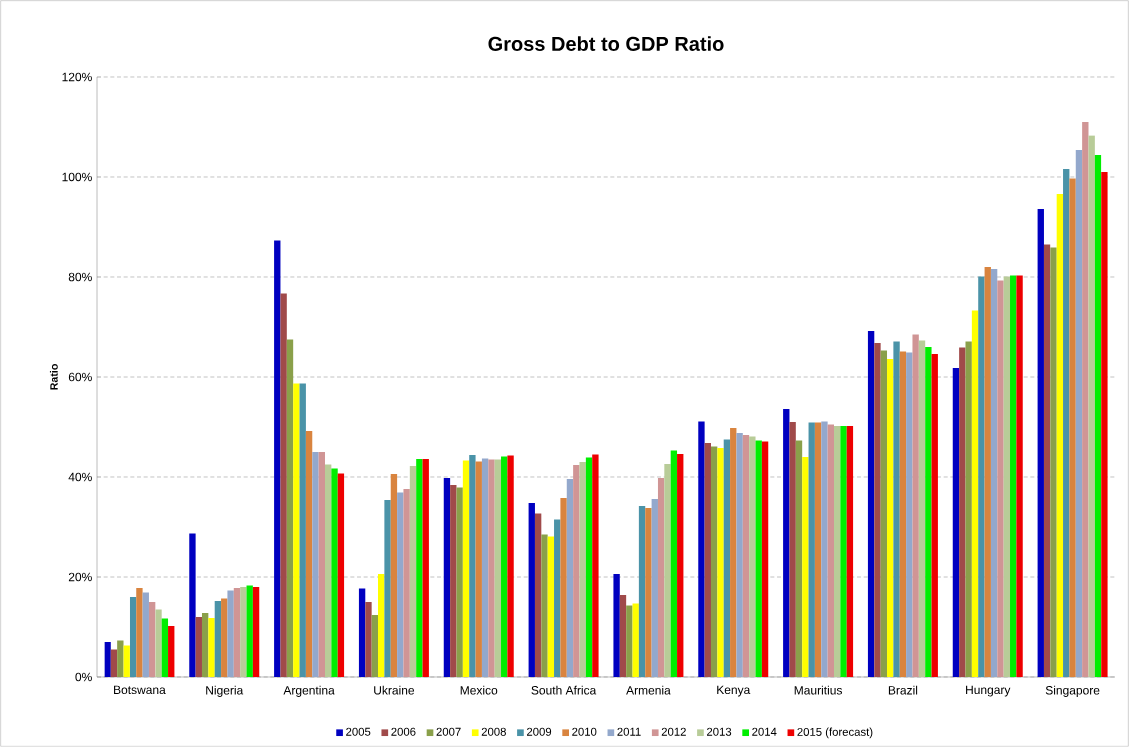 The image size is (1129, 747). What do you see at coordinates (539, 731) in the screenshot?
I see `legend-label: 2009` at bounding box center [539, 731].